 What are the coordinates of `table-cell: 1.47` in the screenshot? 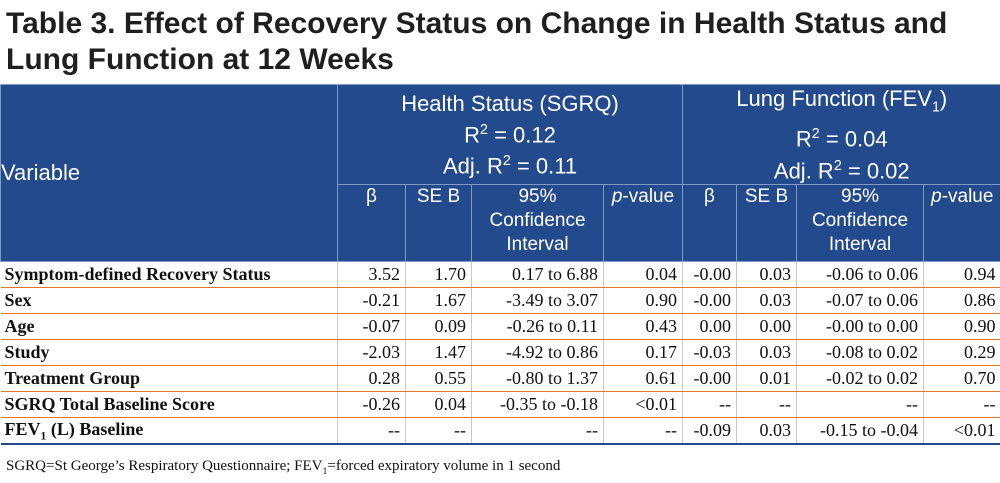 It's located at (438, 353).